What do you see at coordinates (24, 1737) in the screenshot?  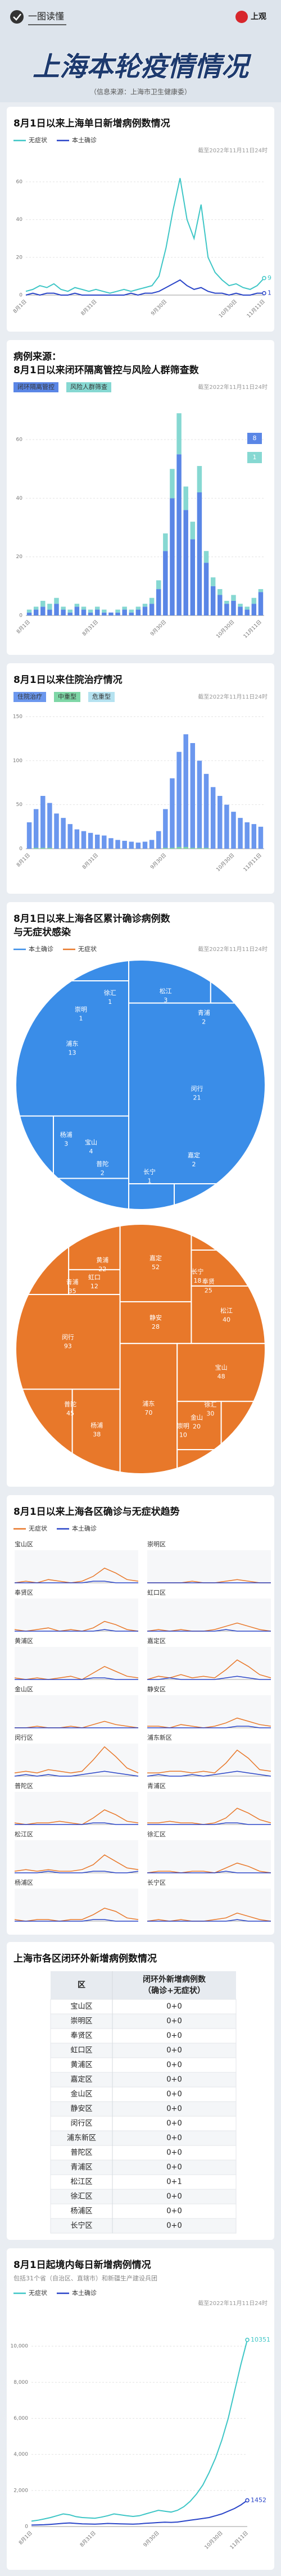 I see `panel-name: 闵行区` at bounding box center [24, 1737].